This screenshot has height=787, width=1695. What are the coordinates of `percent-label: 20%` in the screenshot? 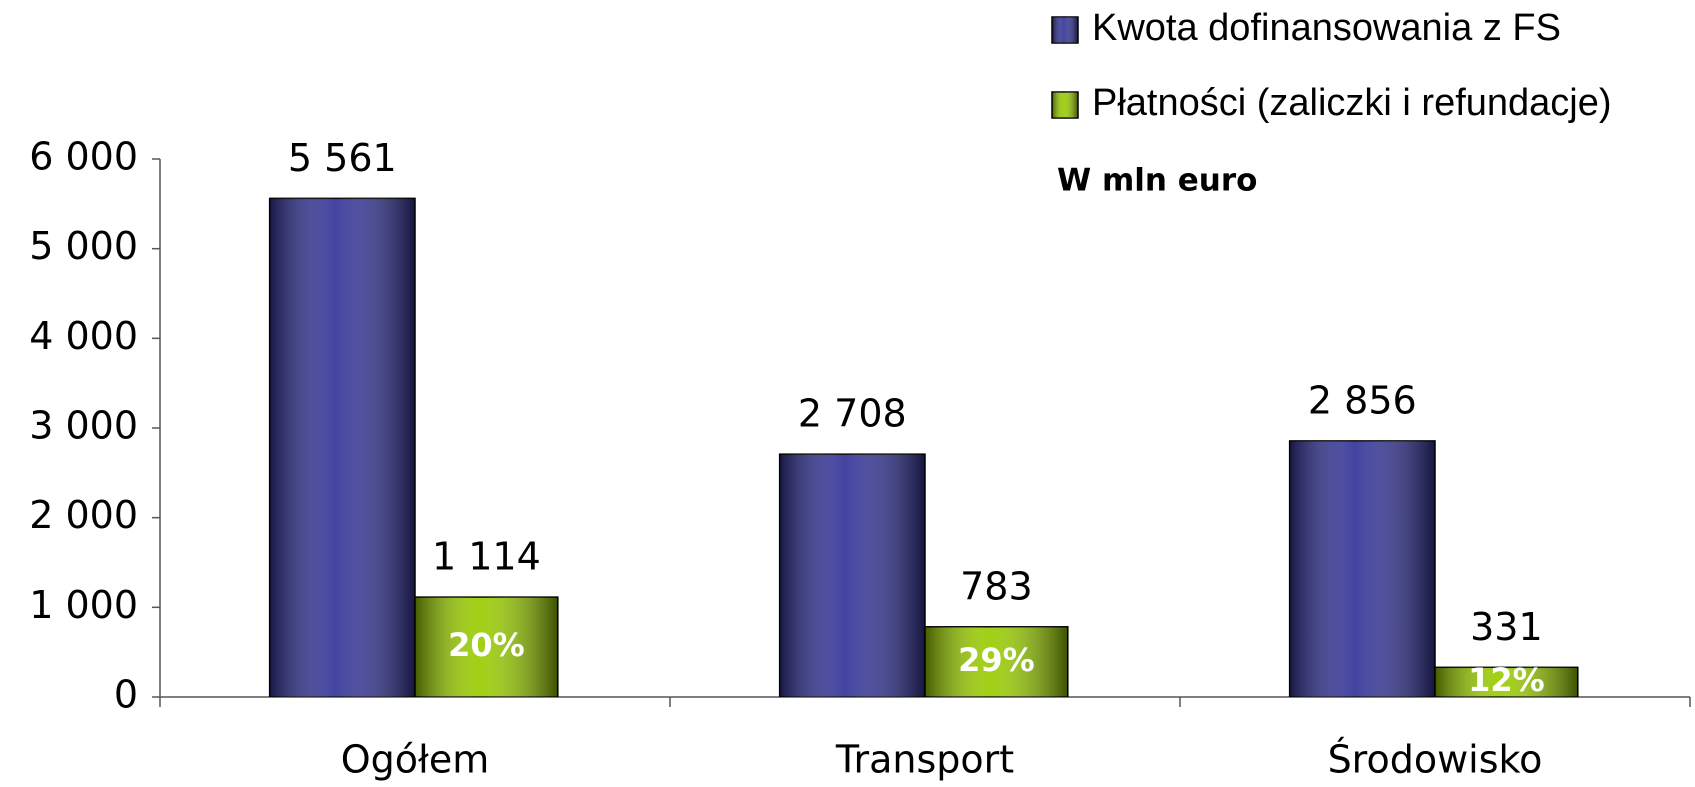 It's located at (486, 645).